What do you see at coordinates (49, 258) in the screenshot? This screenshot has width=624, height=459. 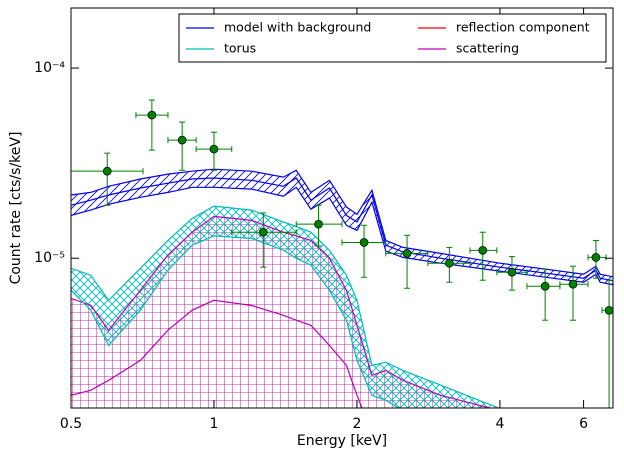 I see `y-tick-label: 10⁻⁵` at bounding box center [49, 258].